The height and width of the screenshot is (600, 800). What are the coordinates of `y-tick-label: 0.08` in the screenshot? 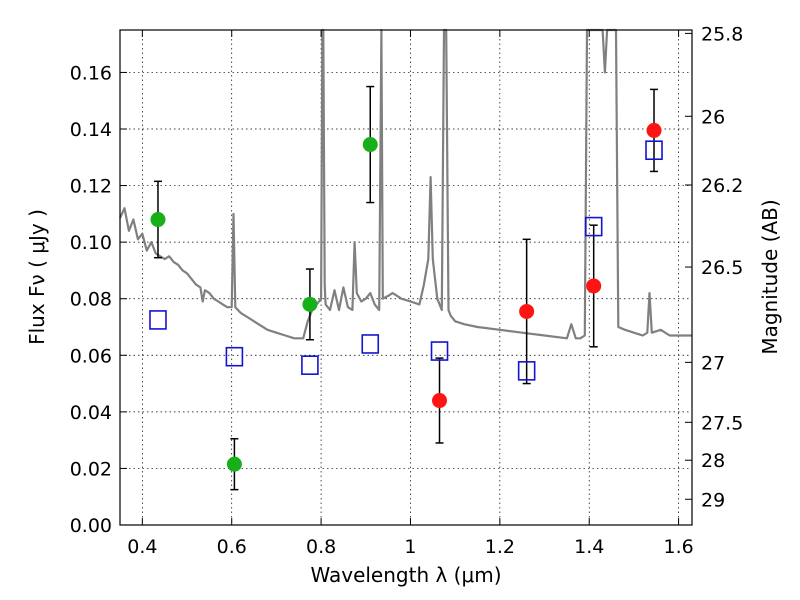 It's located at (91, 300).